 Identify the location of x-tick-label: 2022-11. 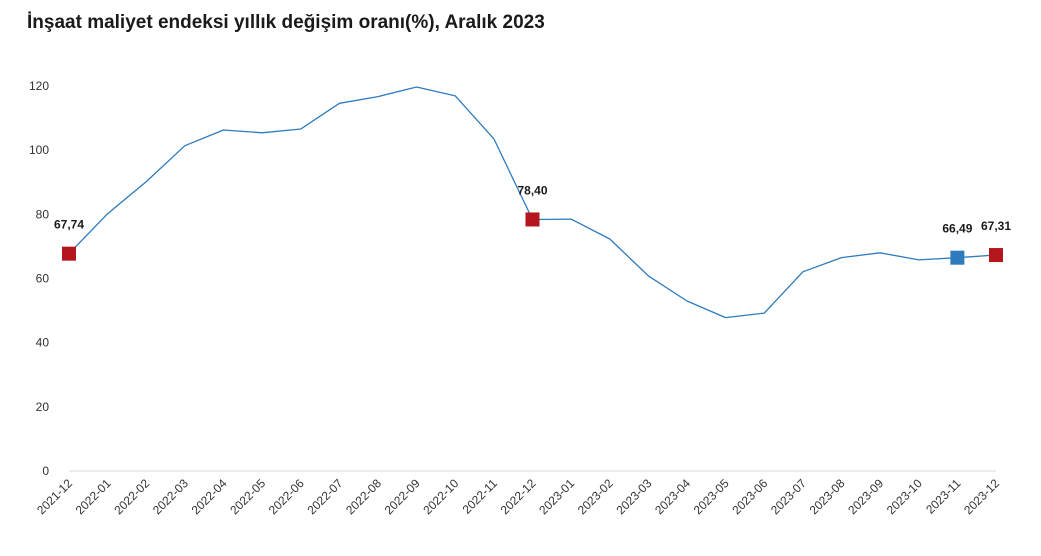
(480, 496).